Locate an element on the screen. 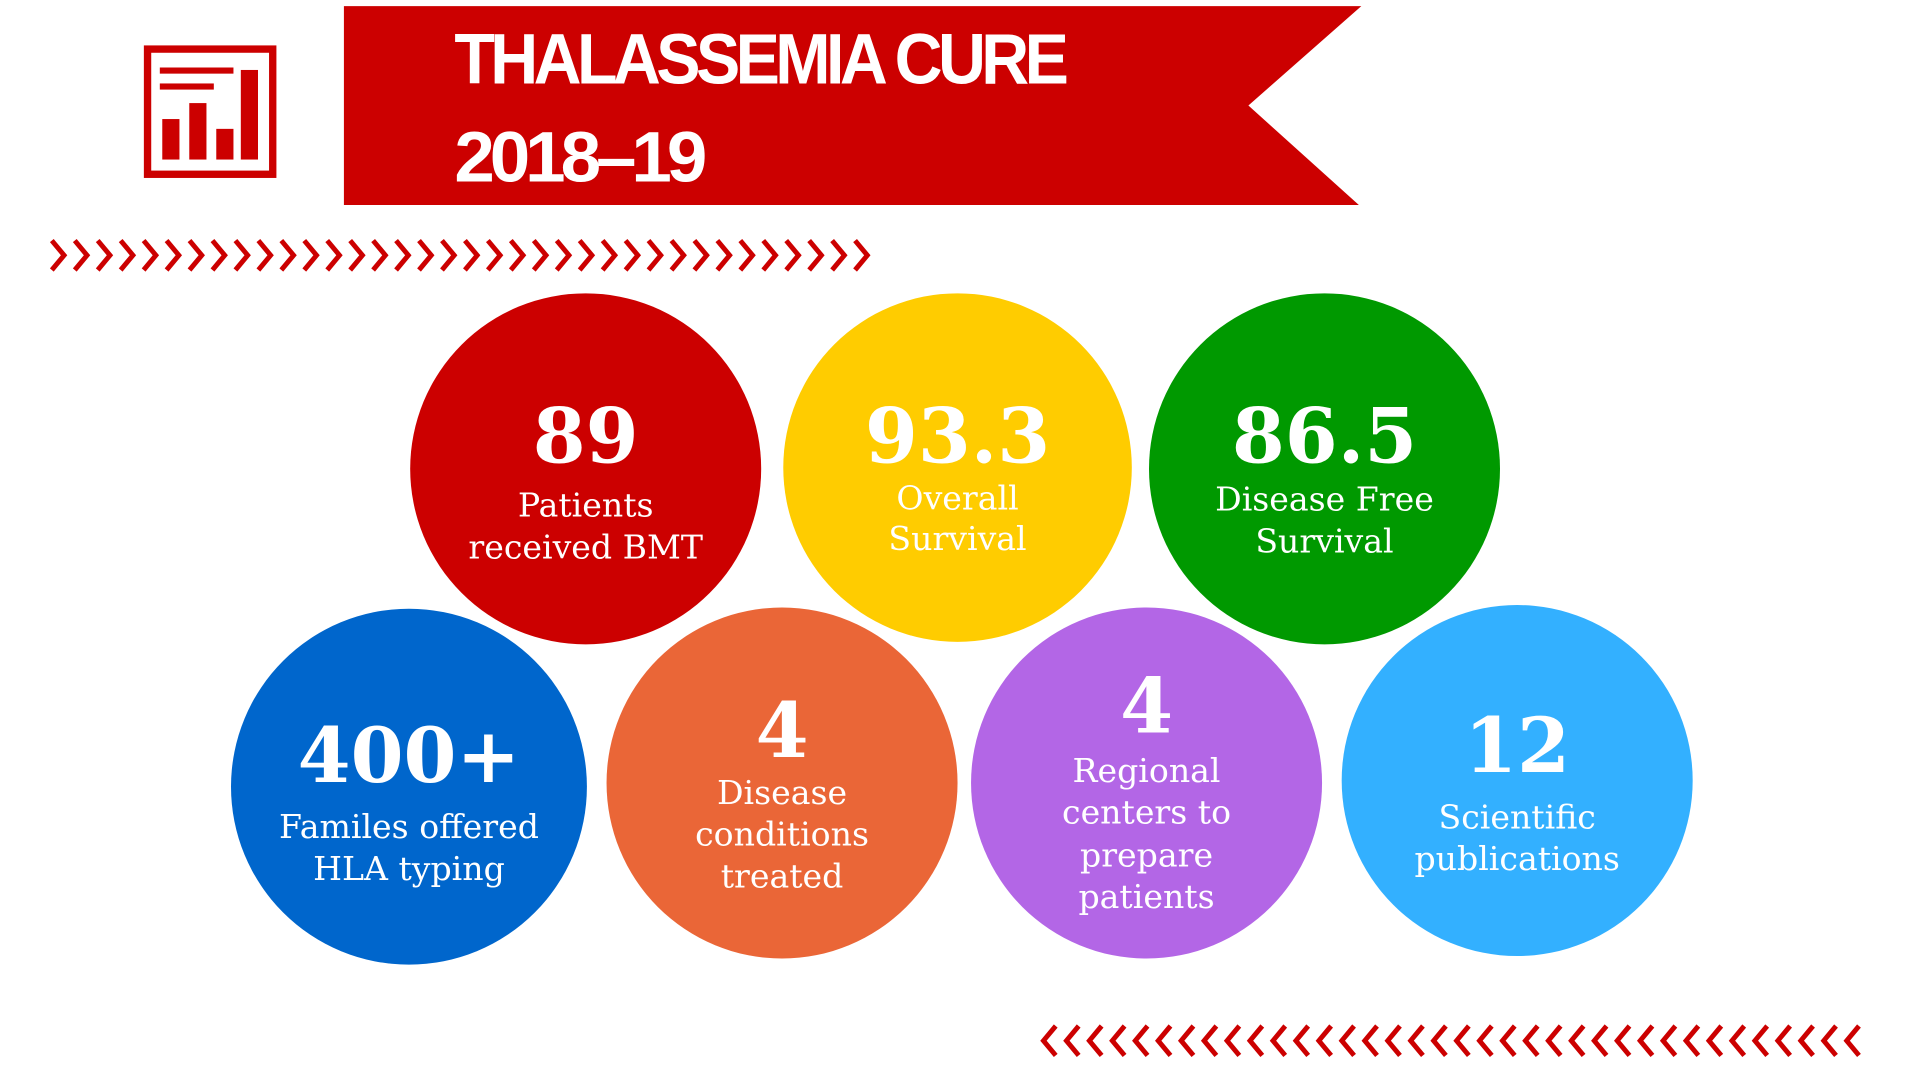  title: THALASSEMIA CURE is located at coordinates (760, 59).